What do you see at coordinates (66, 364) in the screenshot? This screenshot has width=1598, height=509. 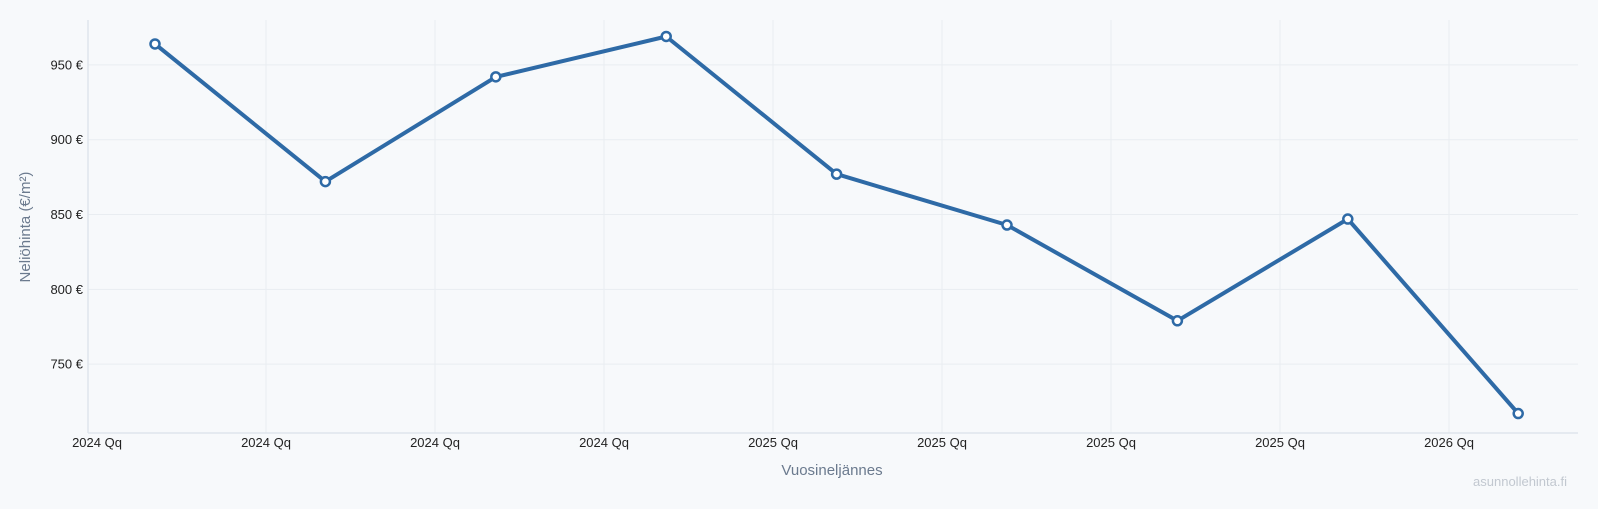 I see `y-tick-label: 750 €` at bounding box center [66, 364].